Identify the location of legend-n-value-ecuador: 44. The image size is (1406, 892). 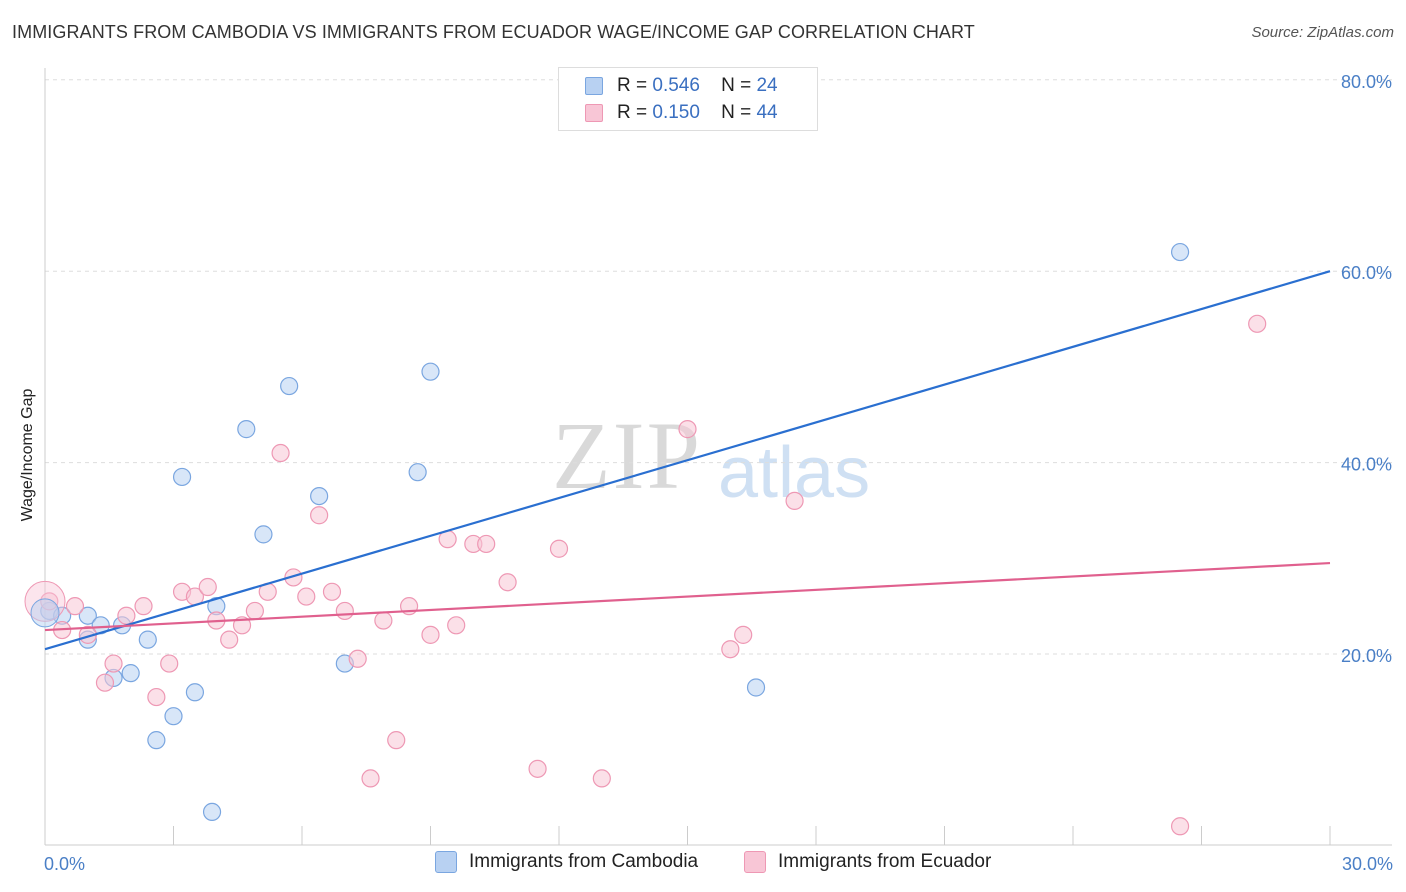
(767, 112).